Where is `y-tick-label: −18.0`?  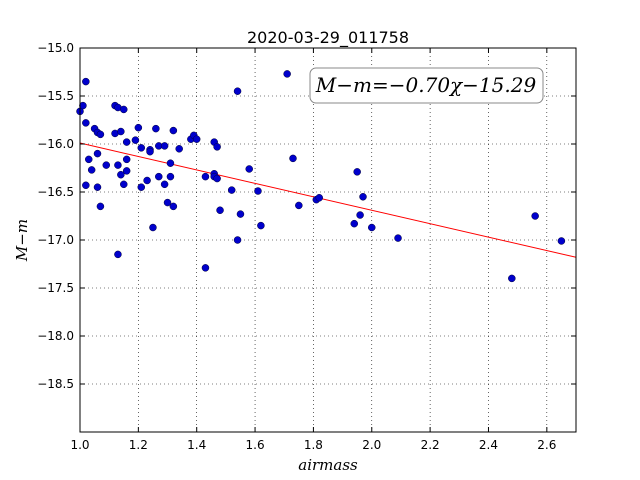 y-tick-label: −18.0 is located at coordinates (55, 336).